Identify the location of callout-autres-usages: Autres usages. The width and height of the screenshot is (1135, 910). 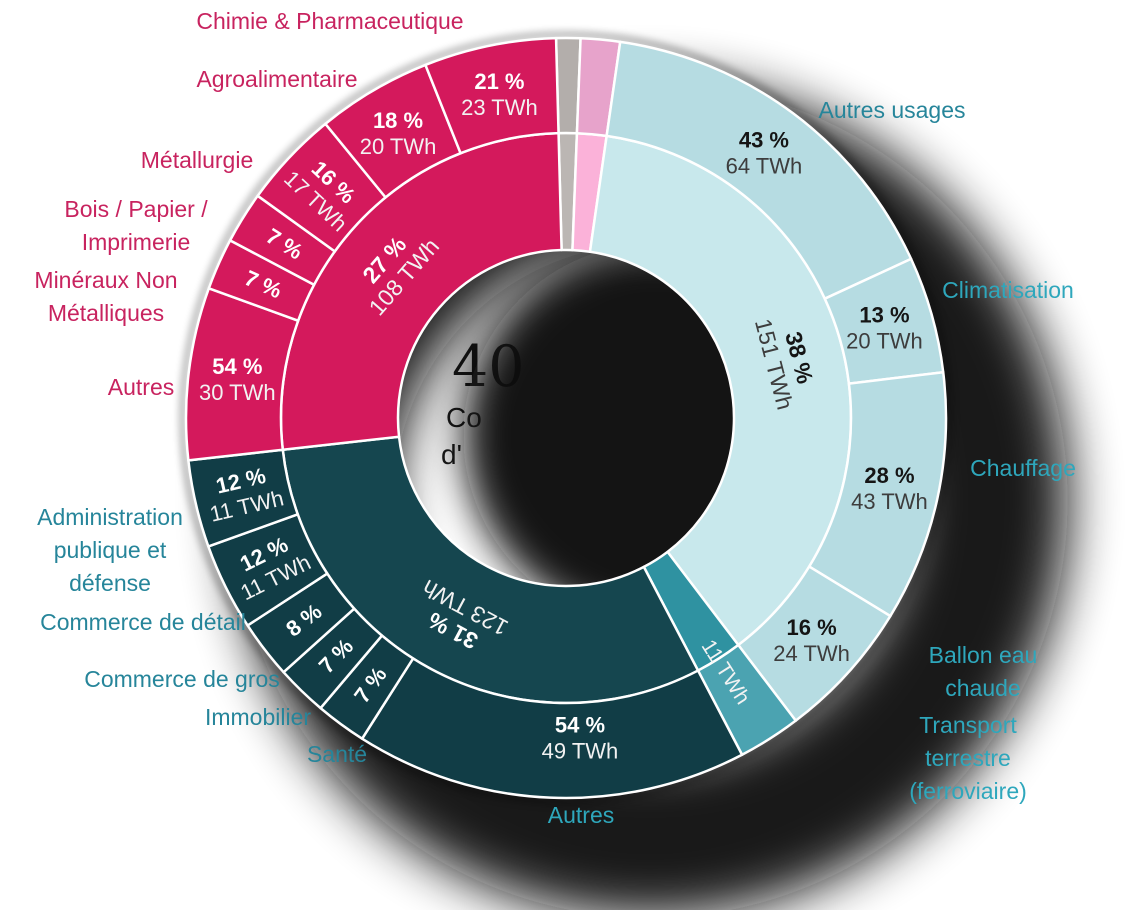
(892, 110).